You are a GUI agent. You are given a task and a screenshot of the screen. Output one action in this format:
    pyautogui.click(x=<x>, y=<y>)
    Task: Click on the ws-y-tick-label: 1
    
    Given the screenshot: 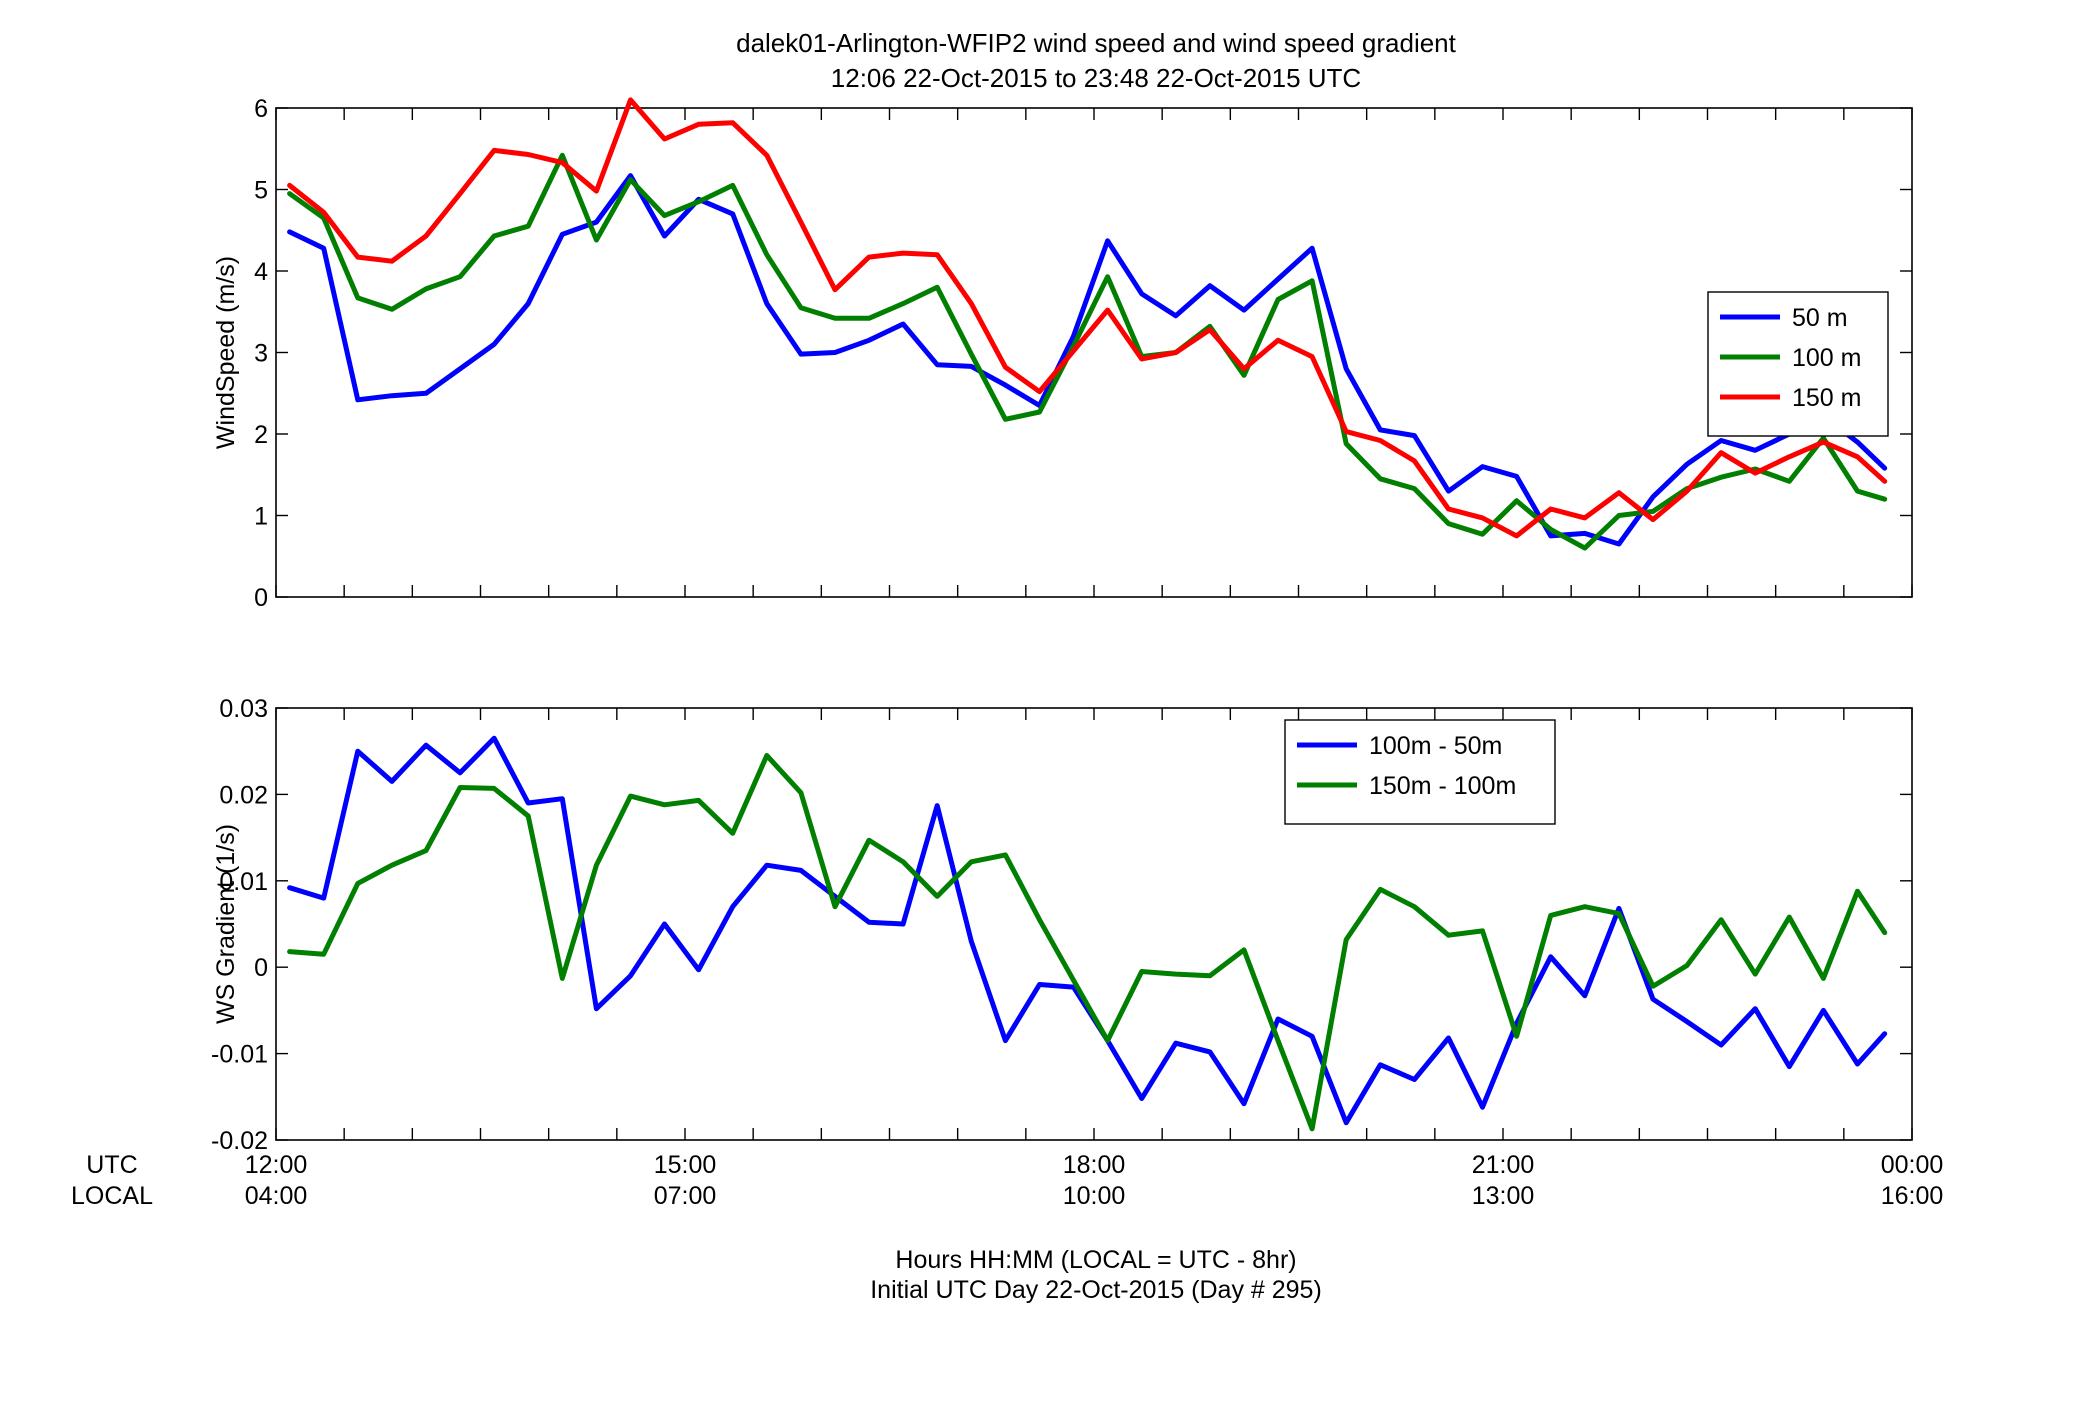 What is the action you would take?
    pyautogui.click(x=261, y=517)
    